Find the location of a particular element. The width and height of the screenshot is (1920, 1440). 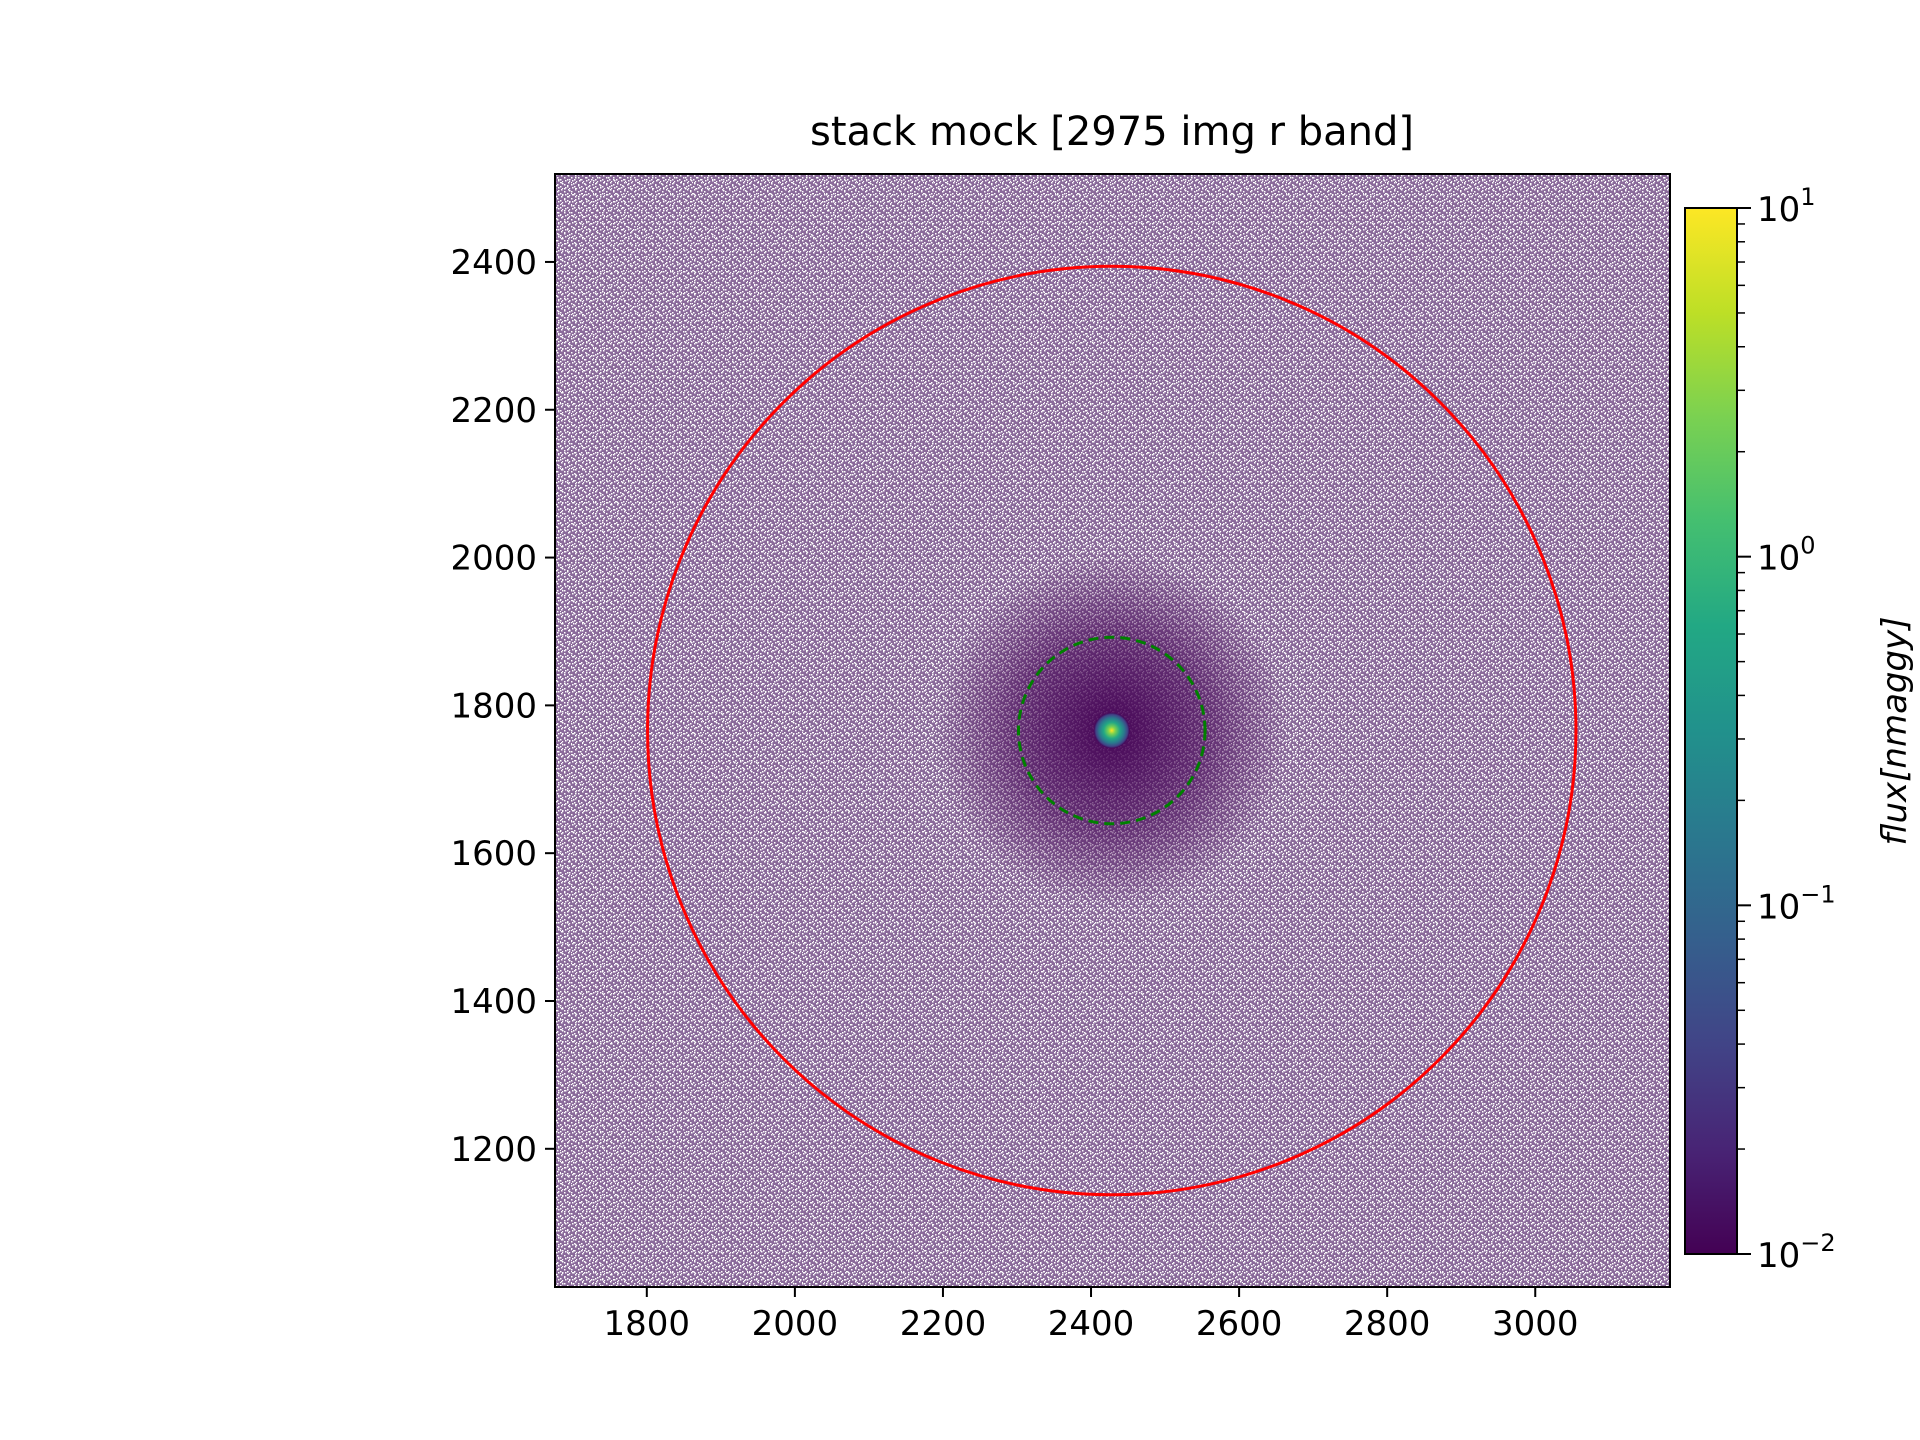

colorbar-tick-label: 10⁰ is located at coordinates (1786, 555).